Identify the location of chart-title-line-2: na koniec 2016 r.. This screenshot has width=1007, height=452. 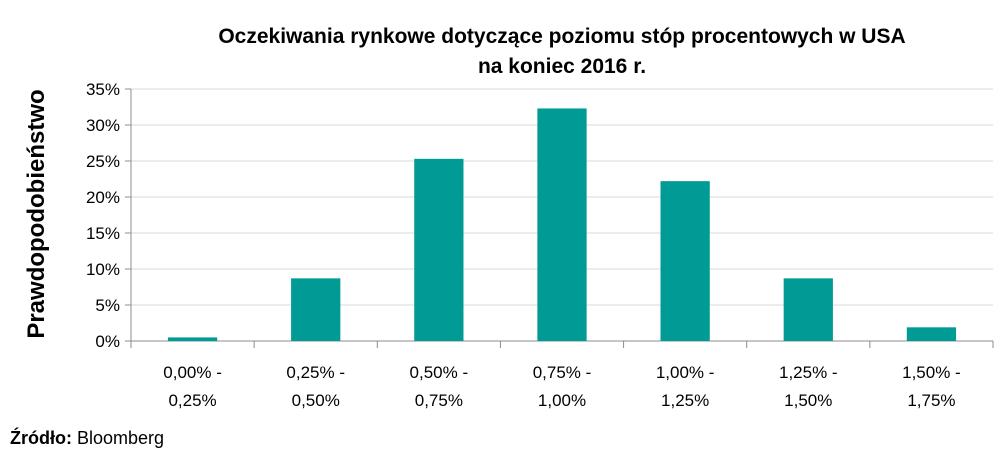
(562, 66).